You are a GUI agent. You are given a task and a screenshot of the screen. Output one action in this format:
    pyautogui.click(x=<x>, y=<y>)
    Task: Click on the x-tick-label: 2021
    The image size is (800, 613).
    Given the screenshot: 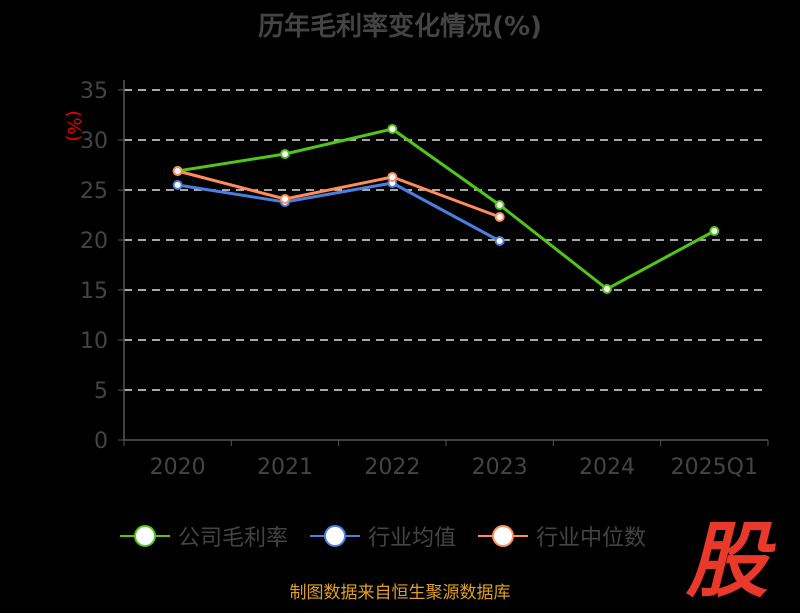 What is the action you would take?
    pyautogui.click(x=285, y=467)
    